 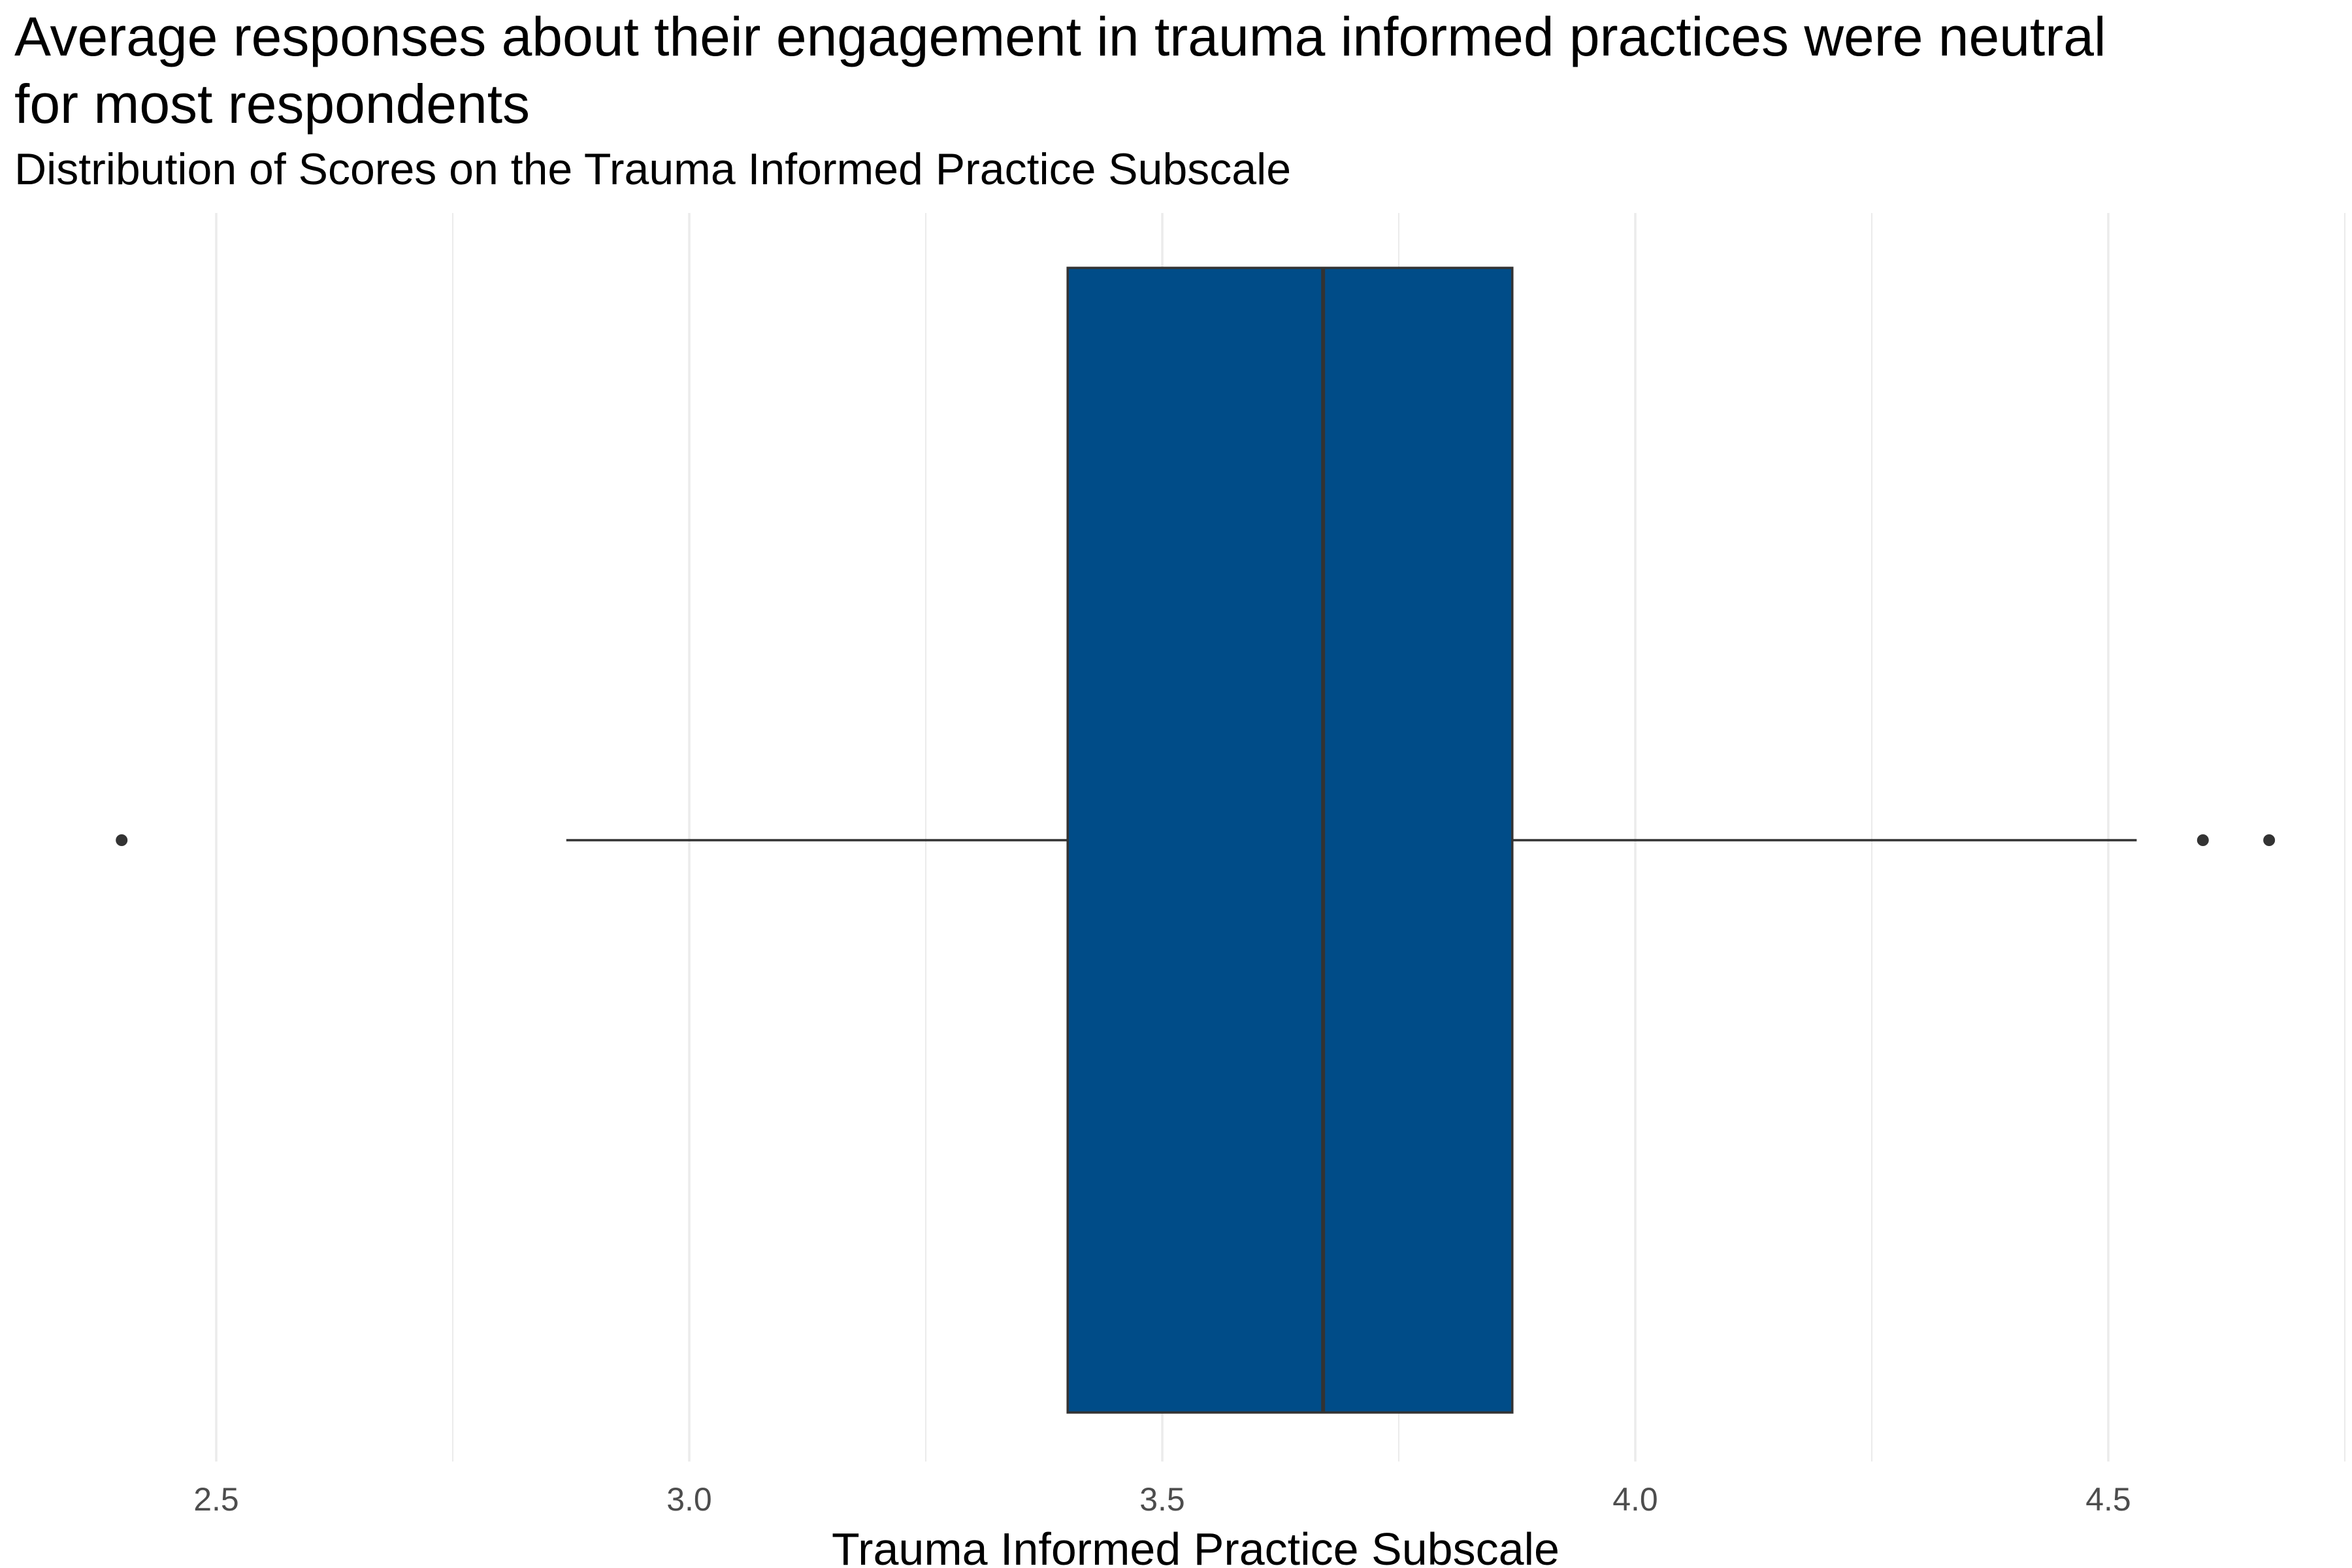 I want to click on x-axis-title: Trauma Informed Practice Subscale, so click(x=1196, y=1546).